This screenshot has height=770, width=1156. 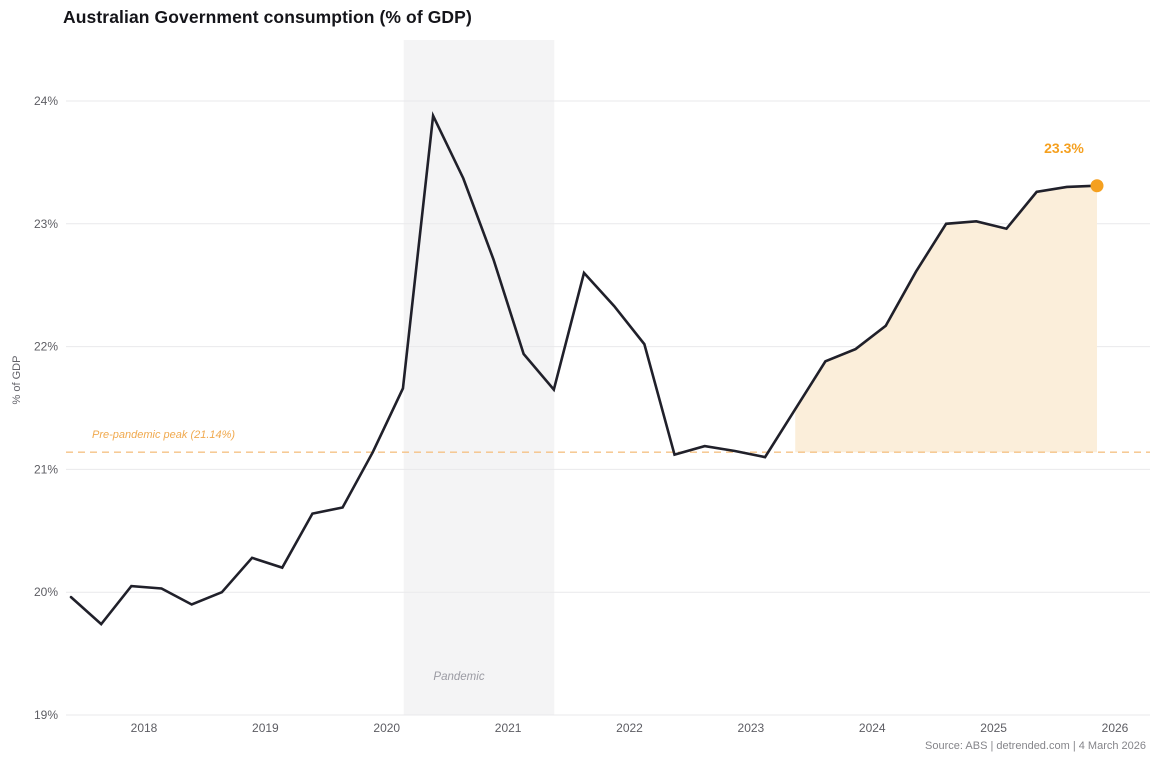 I want to click on y-tick-label: 23%, so click(x=46, y=224).